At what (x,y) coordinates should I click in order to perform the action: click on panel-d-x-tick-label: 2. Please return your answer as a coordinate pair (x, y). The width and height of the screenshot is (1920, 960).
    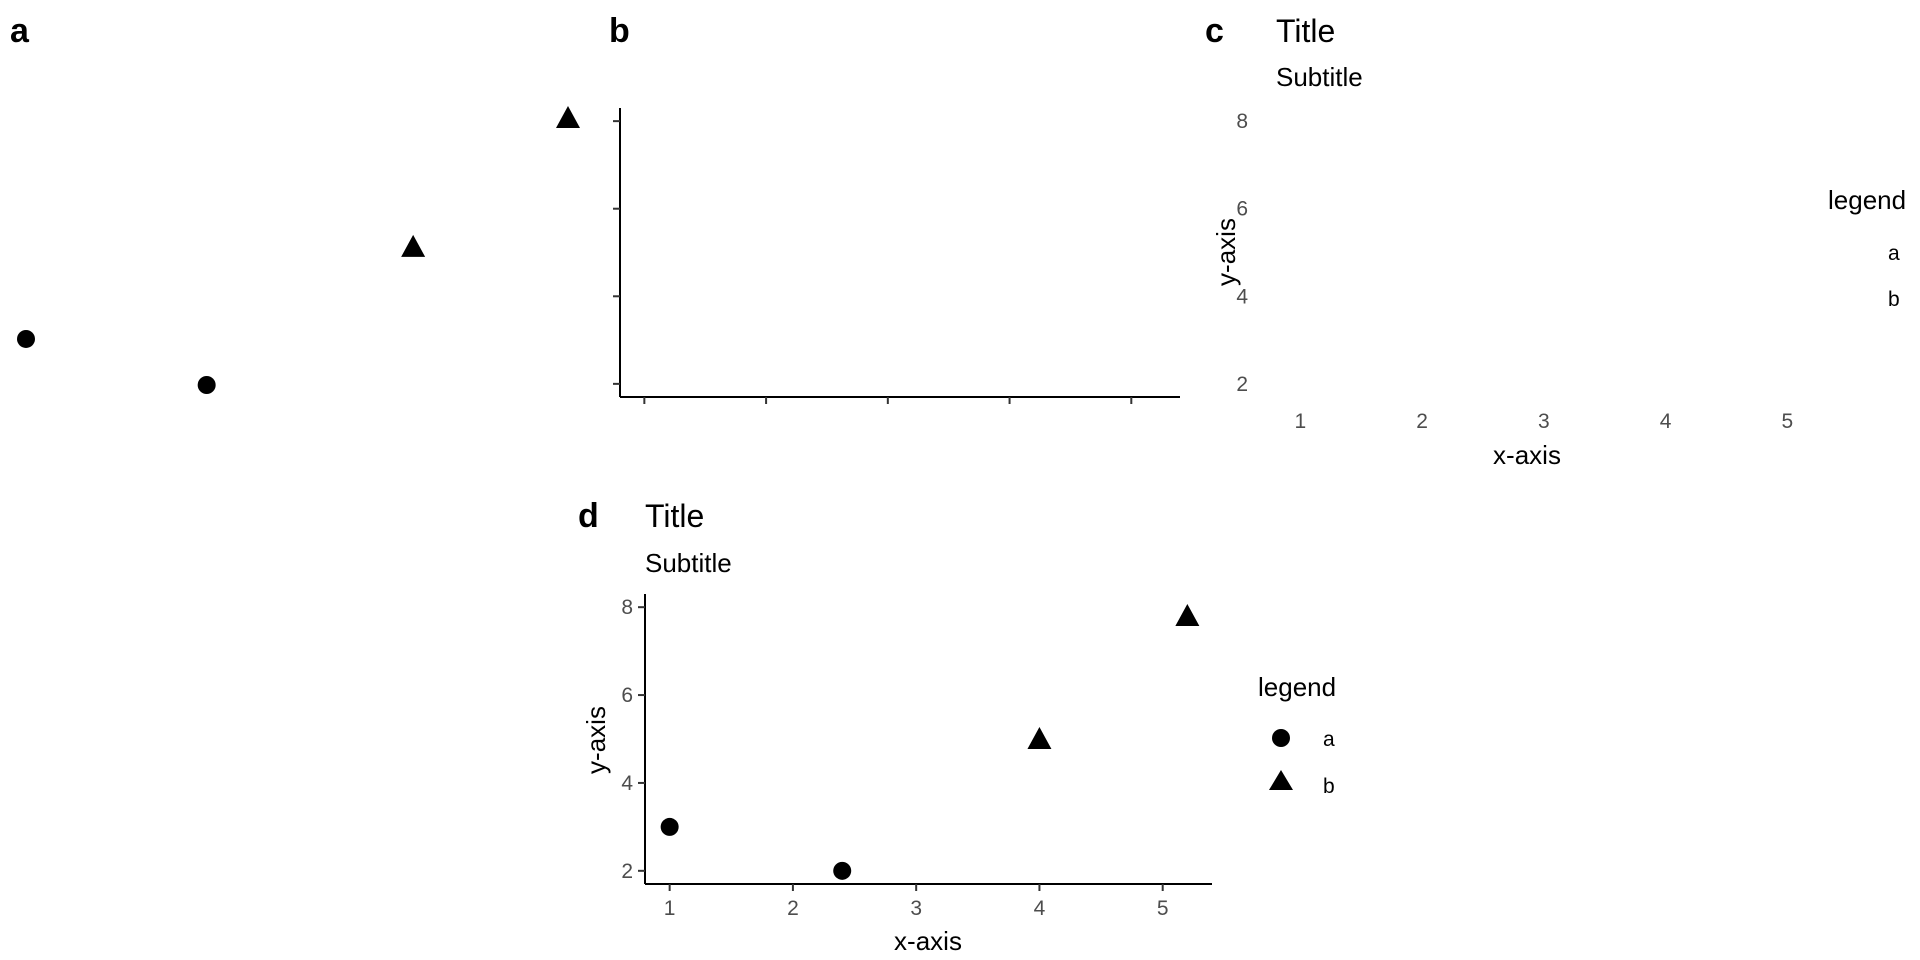
    Looking at the image, I should click on (793, 908).